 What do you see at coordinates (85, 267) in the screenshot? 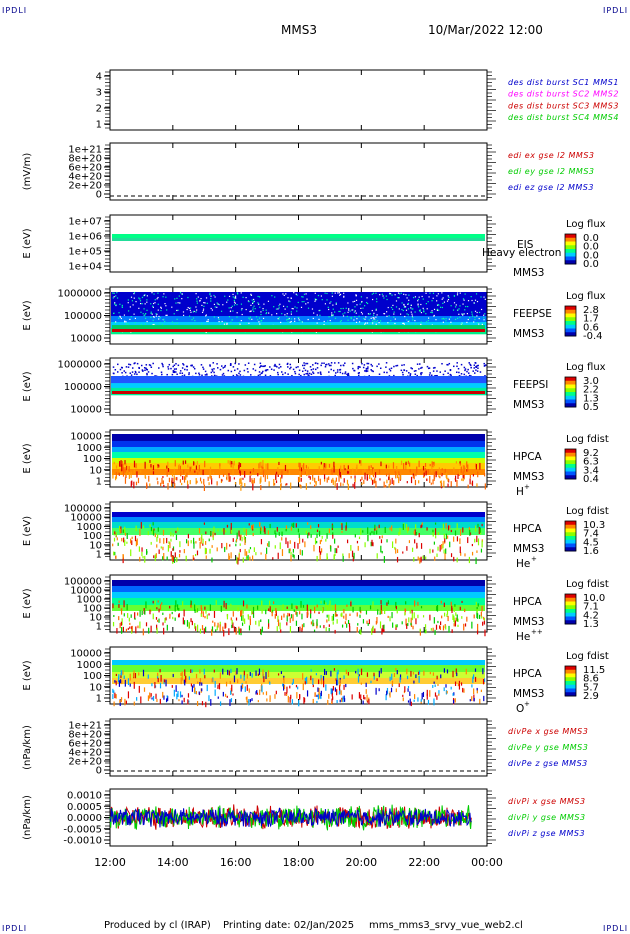
I see `y-tick-label: 1e+04` at bounding box center [85, 267].